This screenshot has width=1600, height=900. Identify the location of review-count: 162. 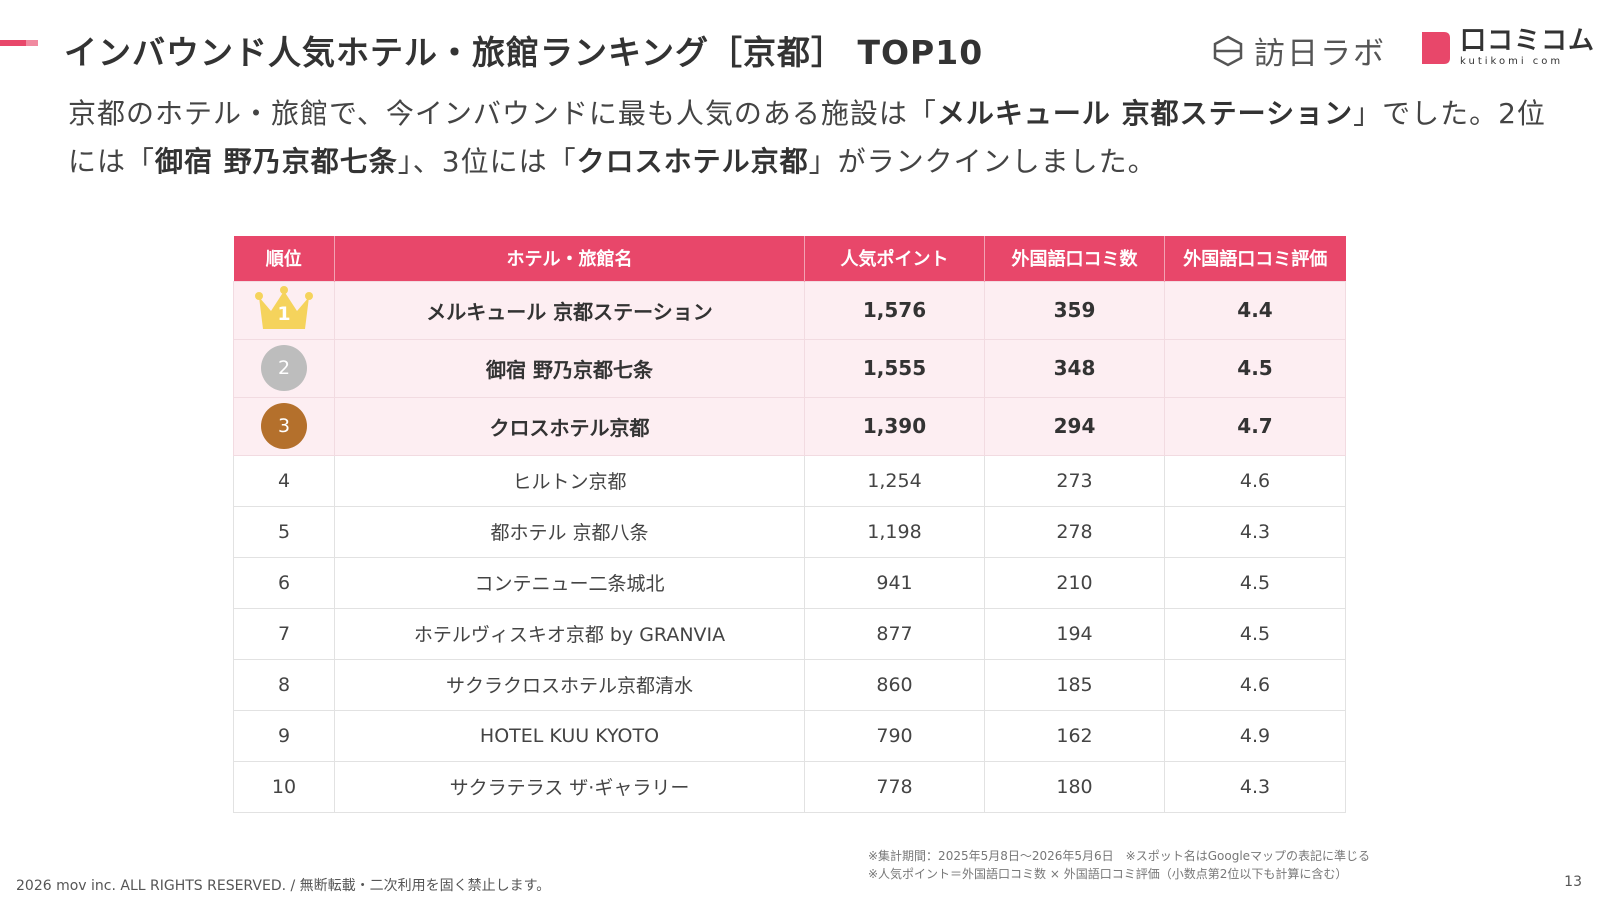
(1074, 735).